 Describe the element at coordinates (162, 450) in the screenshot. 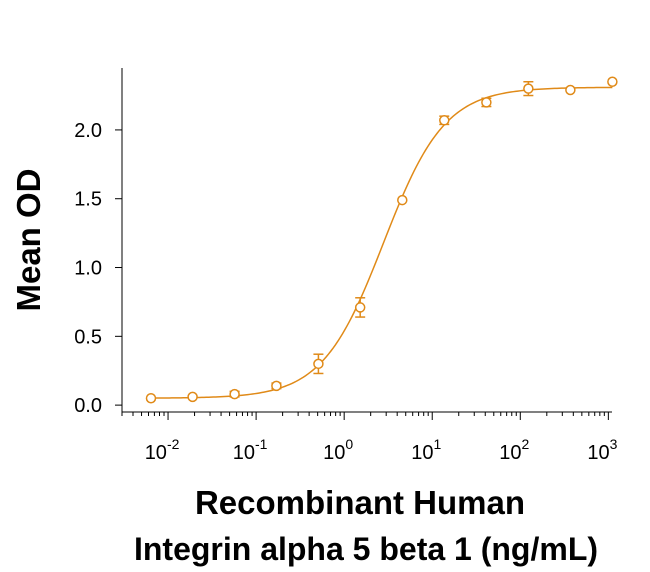

I see `x-tick-label: 10⁻²` at that location.